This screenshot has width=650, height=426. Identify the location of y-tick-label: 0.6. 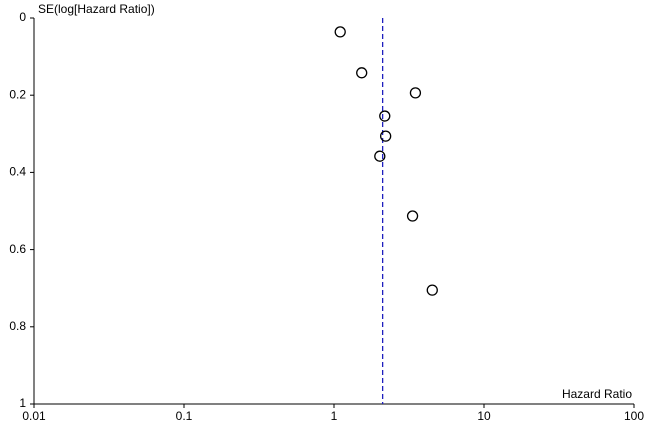
(17, 249).